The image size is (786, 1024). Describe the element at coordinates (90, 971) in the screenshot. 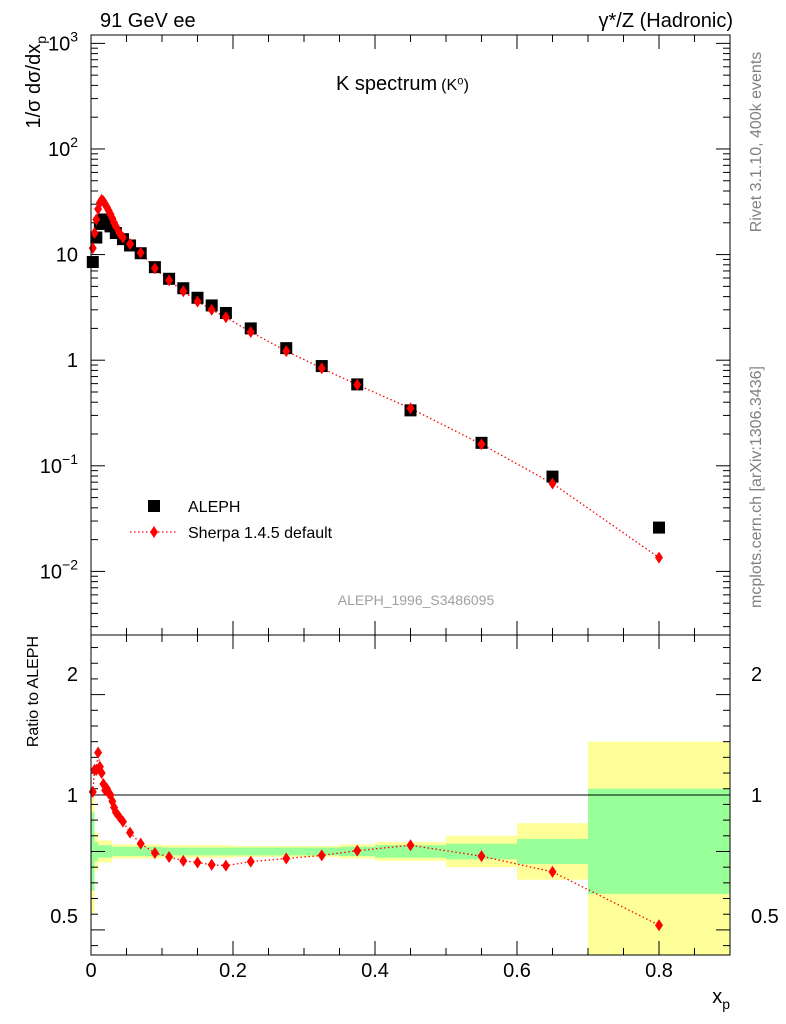

I see `xtick-label-0: 0` at that location.